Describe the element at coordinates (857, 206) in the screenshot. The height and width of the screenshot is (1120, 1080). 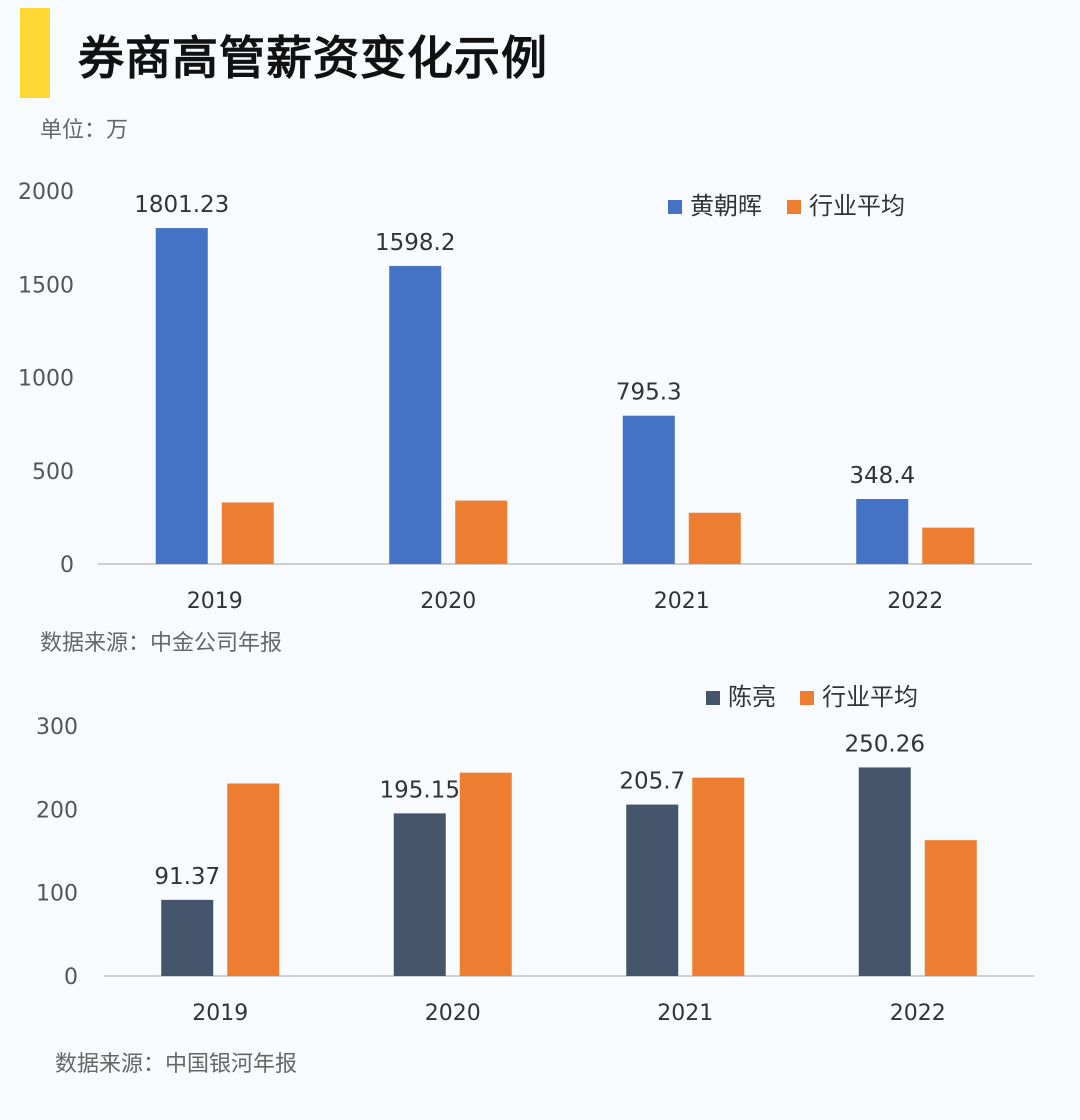
I see `c1-legend-label: 行业平均` at that location.